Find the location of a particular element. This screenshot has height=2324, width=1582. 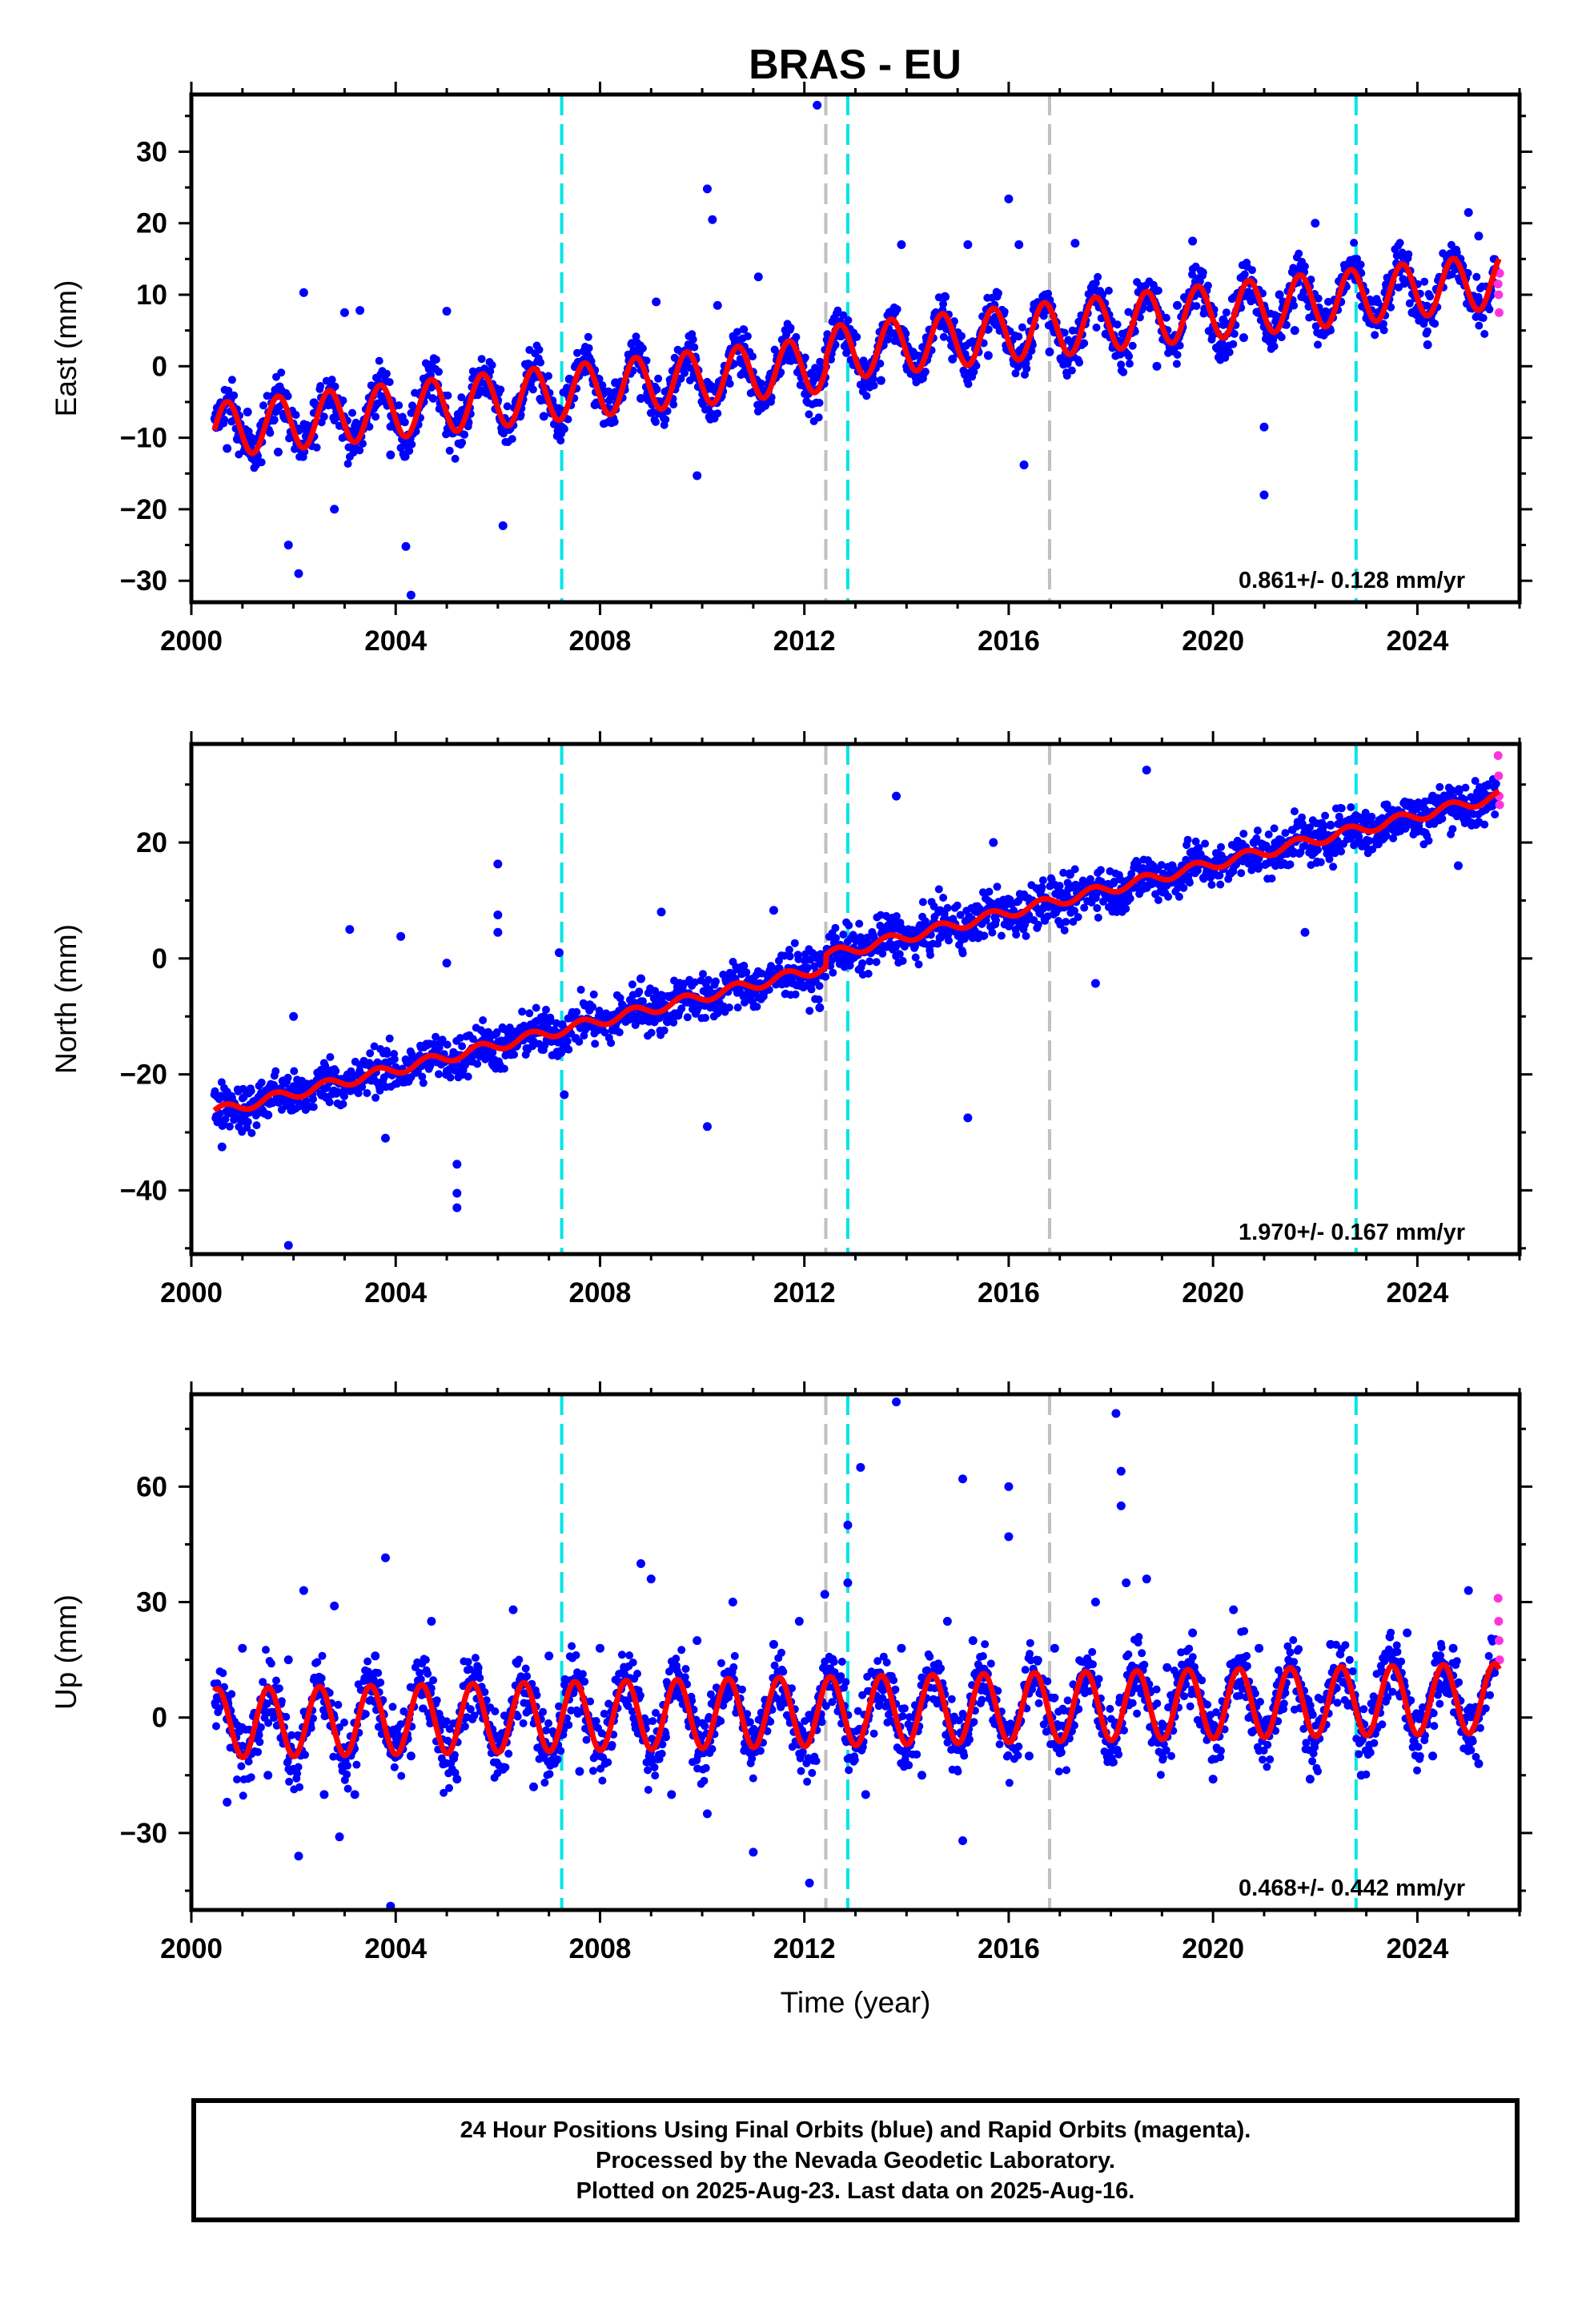

y-tick-label: −40 is located at coordinates (144, 1190).